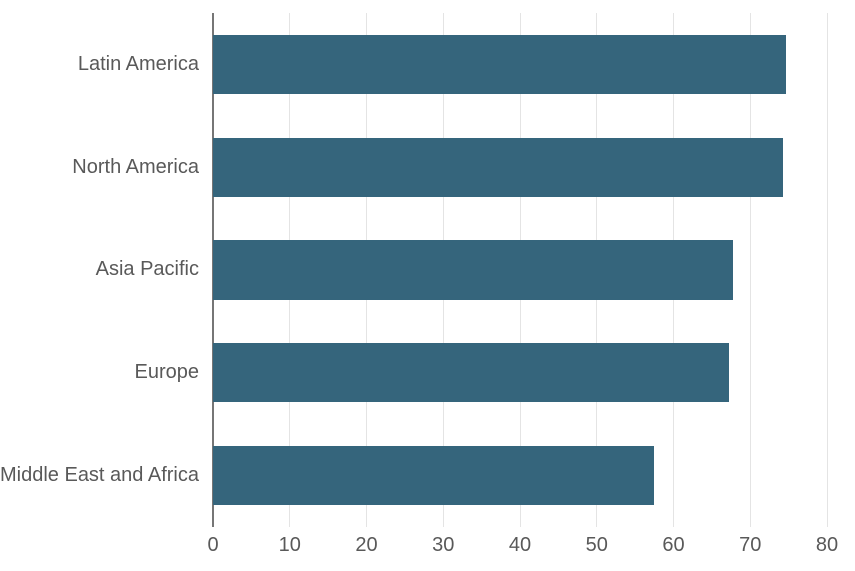  What do you see at coordinates (827, 545) in the screenshot?
I see `x-tick-label-80: 80` at bounding box center [827, 545].